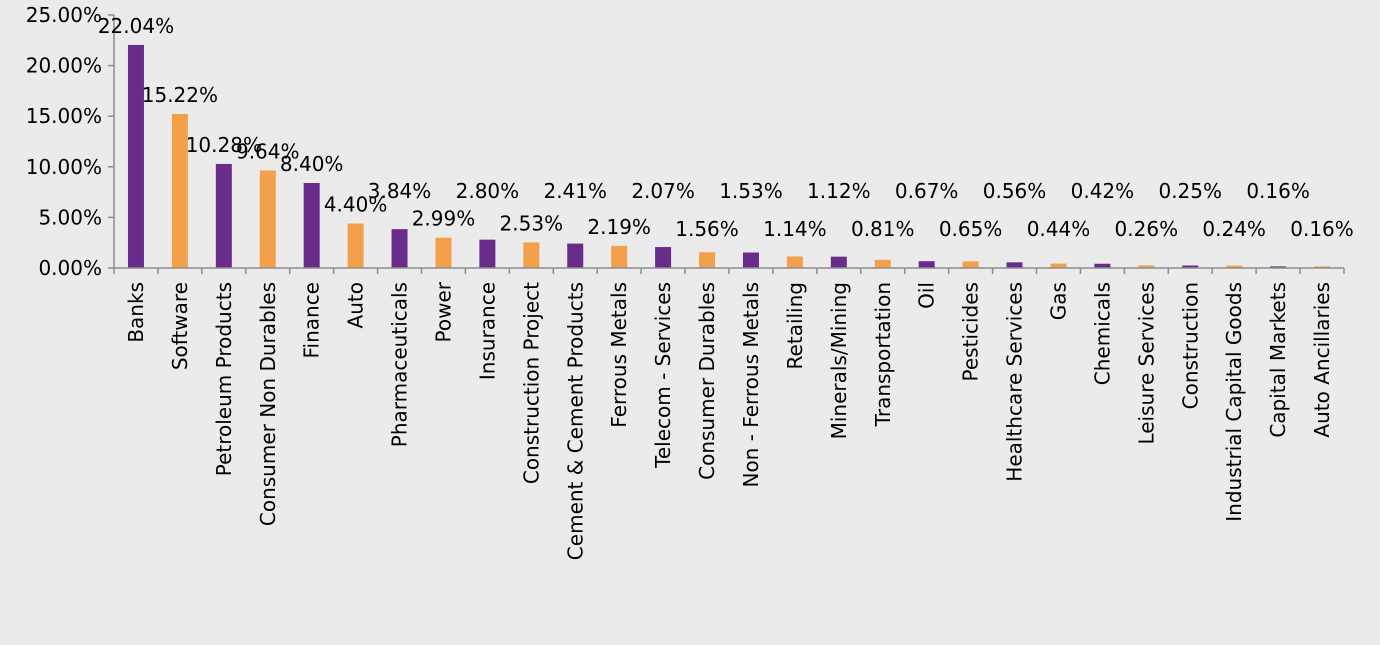  I want to click on data-label: 2.99%, so click(444, 219).